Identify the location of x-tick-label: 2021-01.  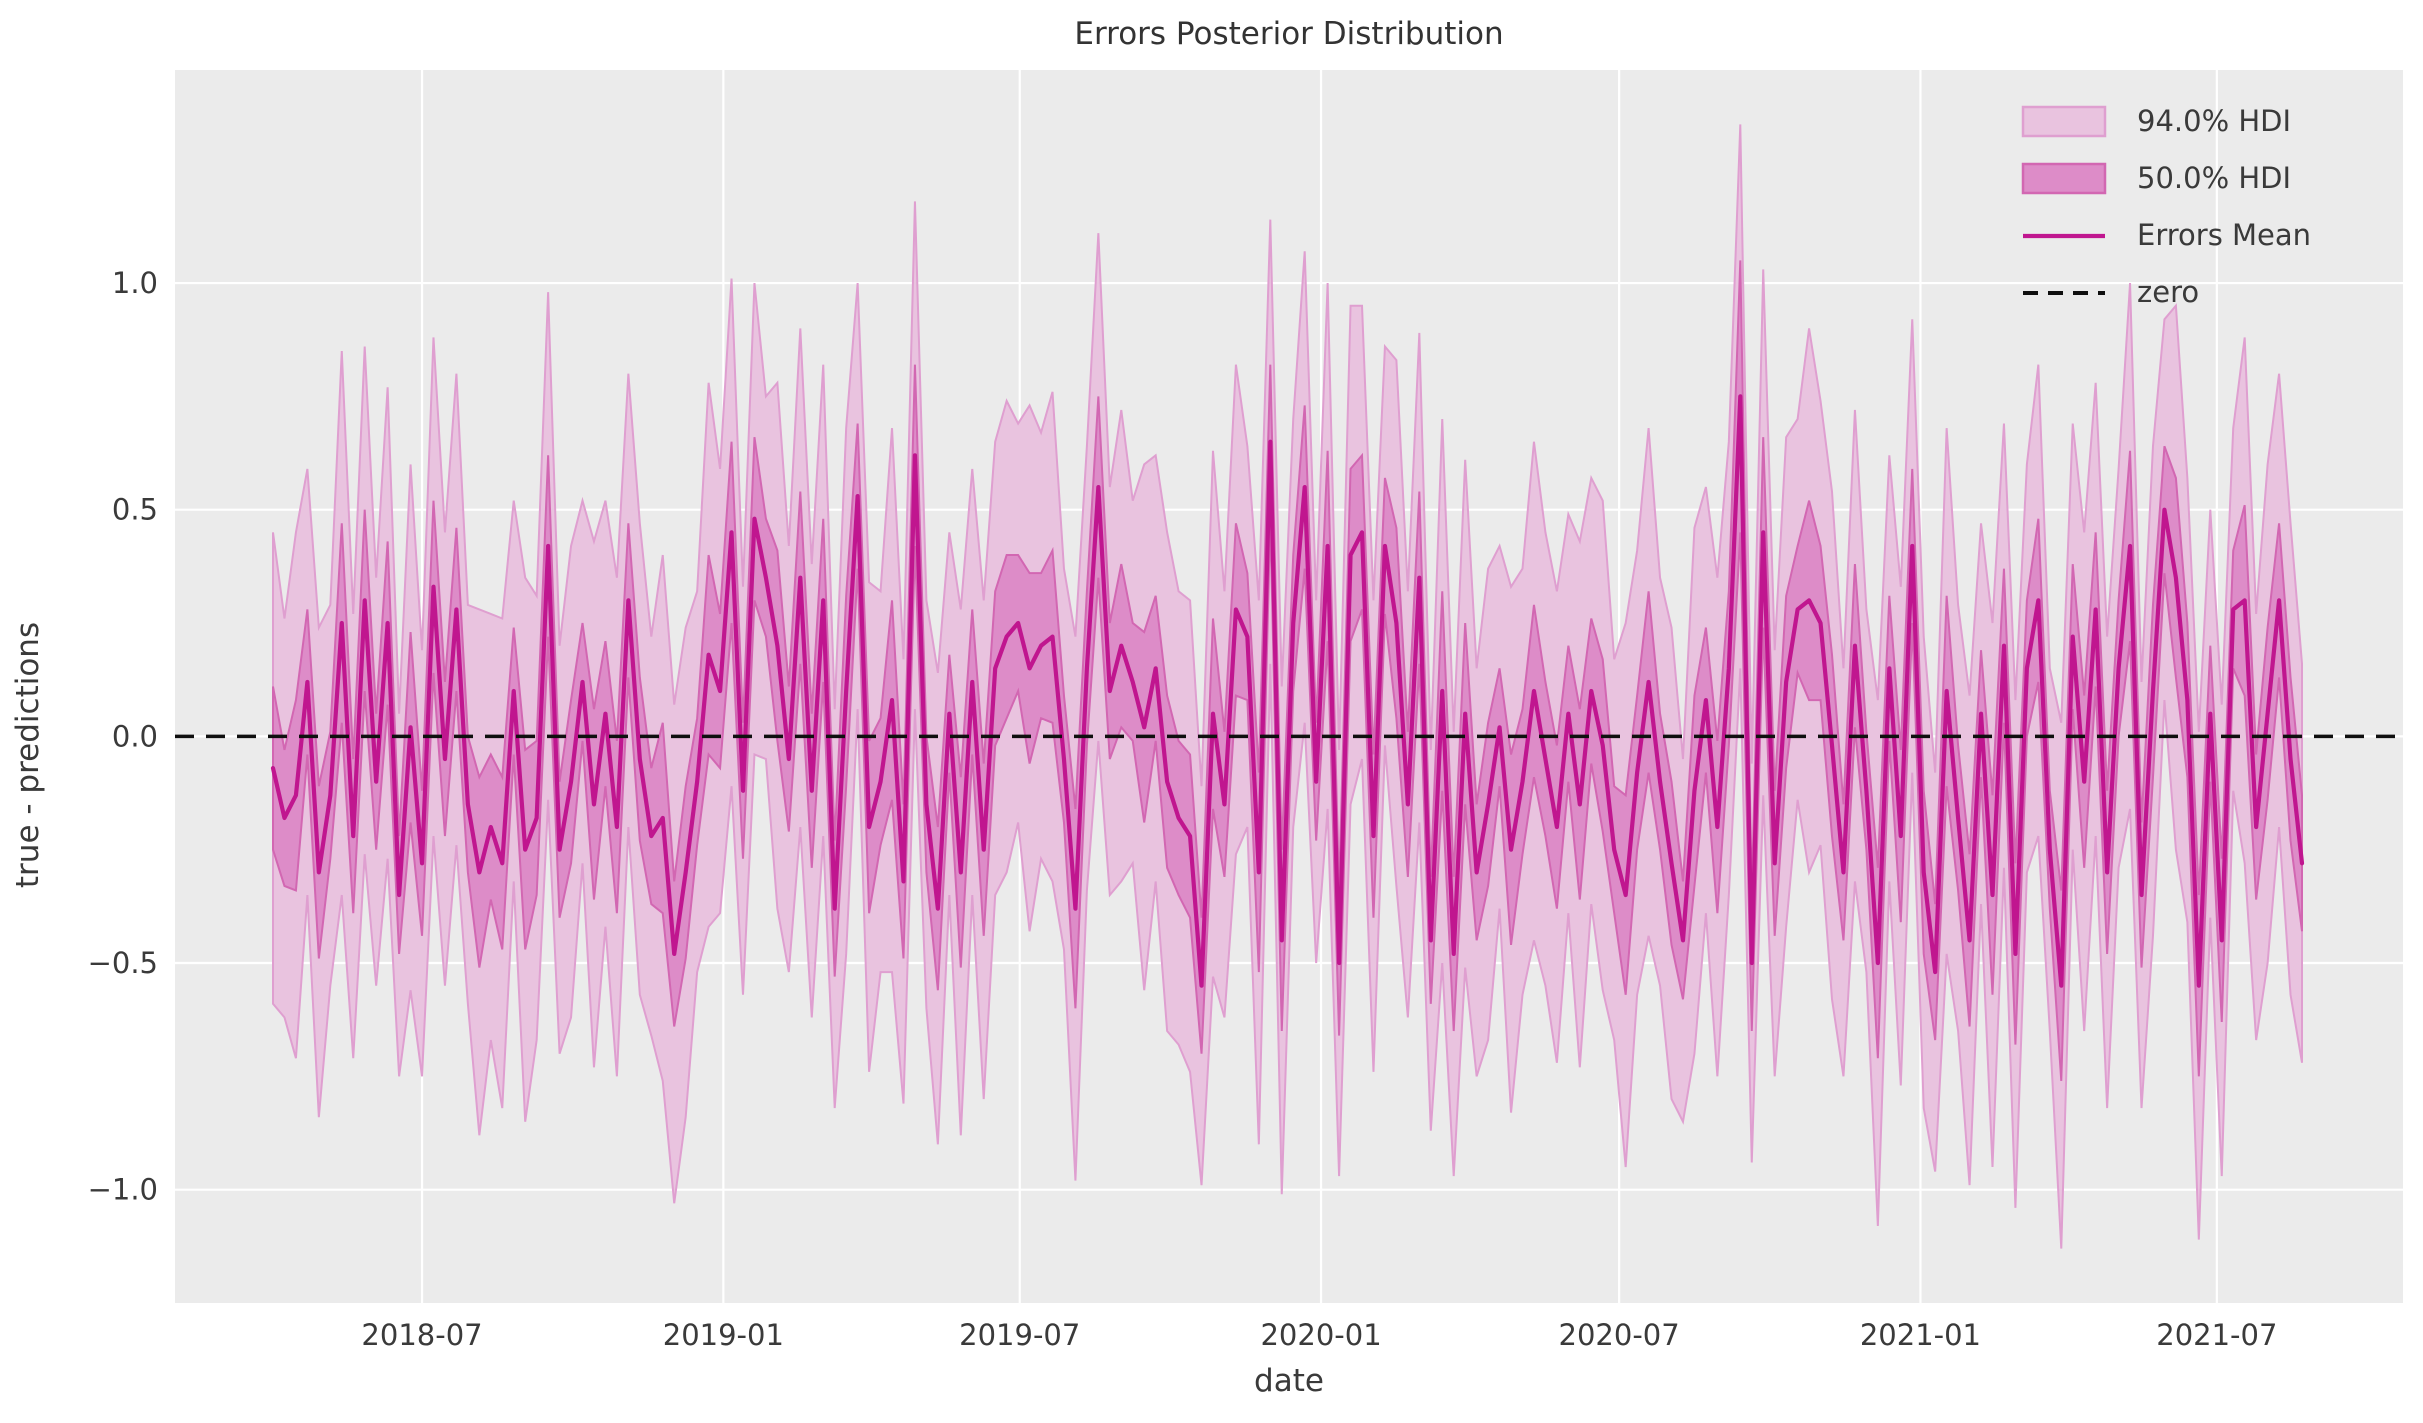
(1920, 1335).